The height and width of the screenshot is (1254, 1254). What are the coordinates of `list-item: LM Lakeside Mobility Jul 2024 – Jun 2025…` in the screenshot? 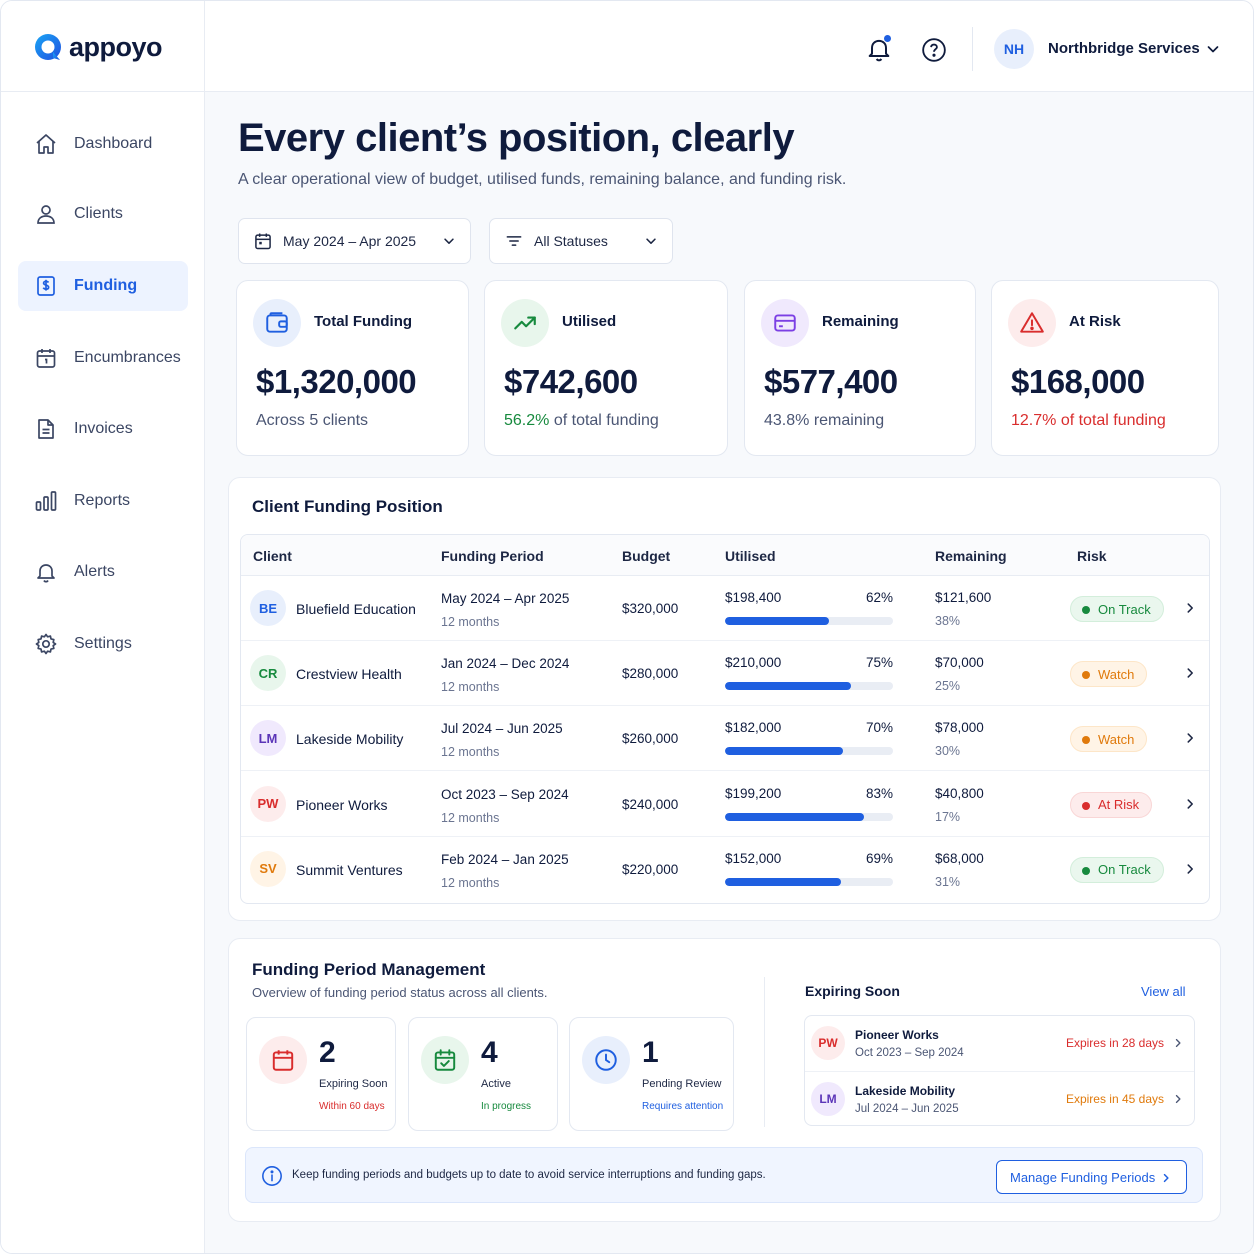 It's located at (999, 1098).